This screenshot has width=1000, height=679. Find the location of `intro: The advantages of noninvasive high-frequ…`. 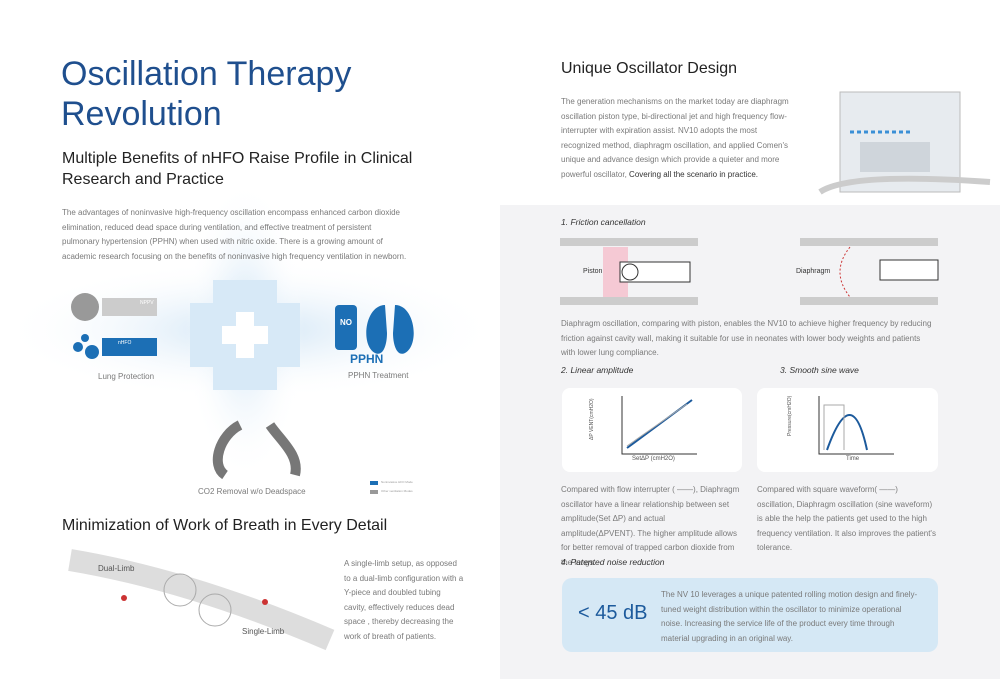

intro: The advantages of noninvasive high-frequ… is located at coordinates (234, 234).